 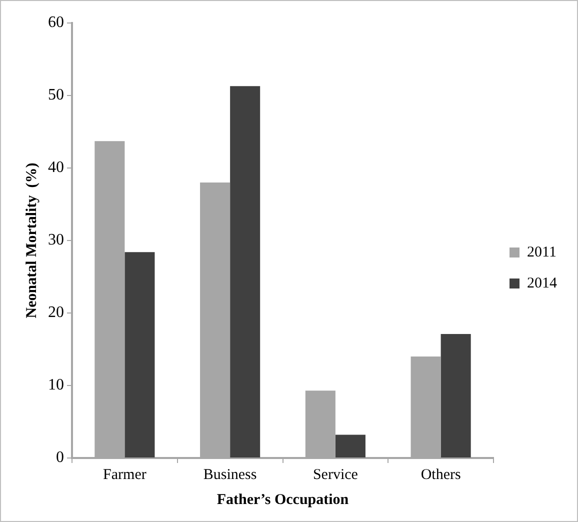 I want to click on y-tick-label: 20, so click(x=56, y=313).